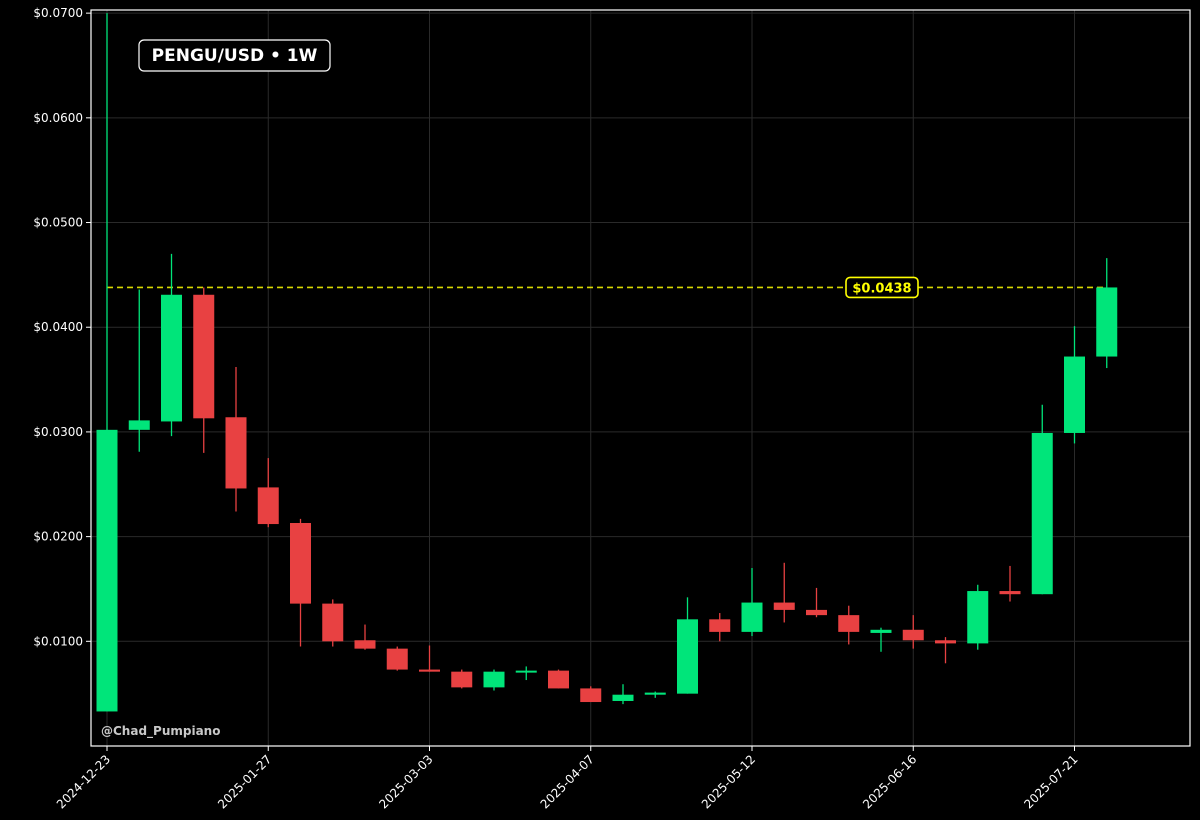  I want to click on reference-price-line: $0.0438, so click(607, 287).